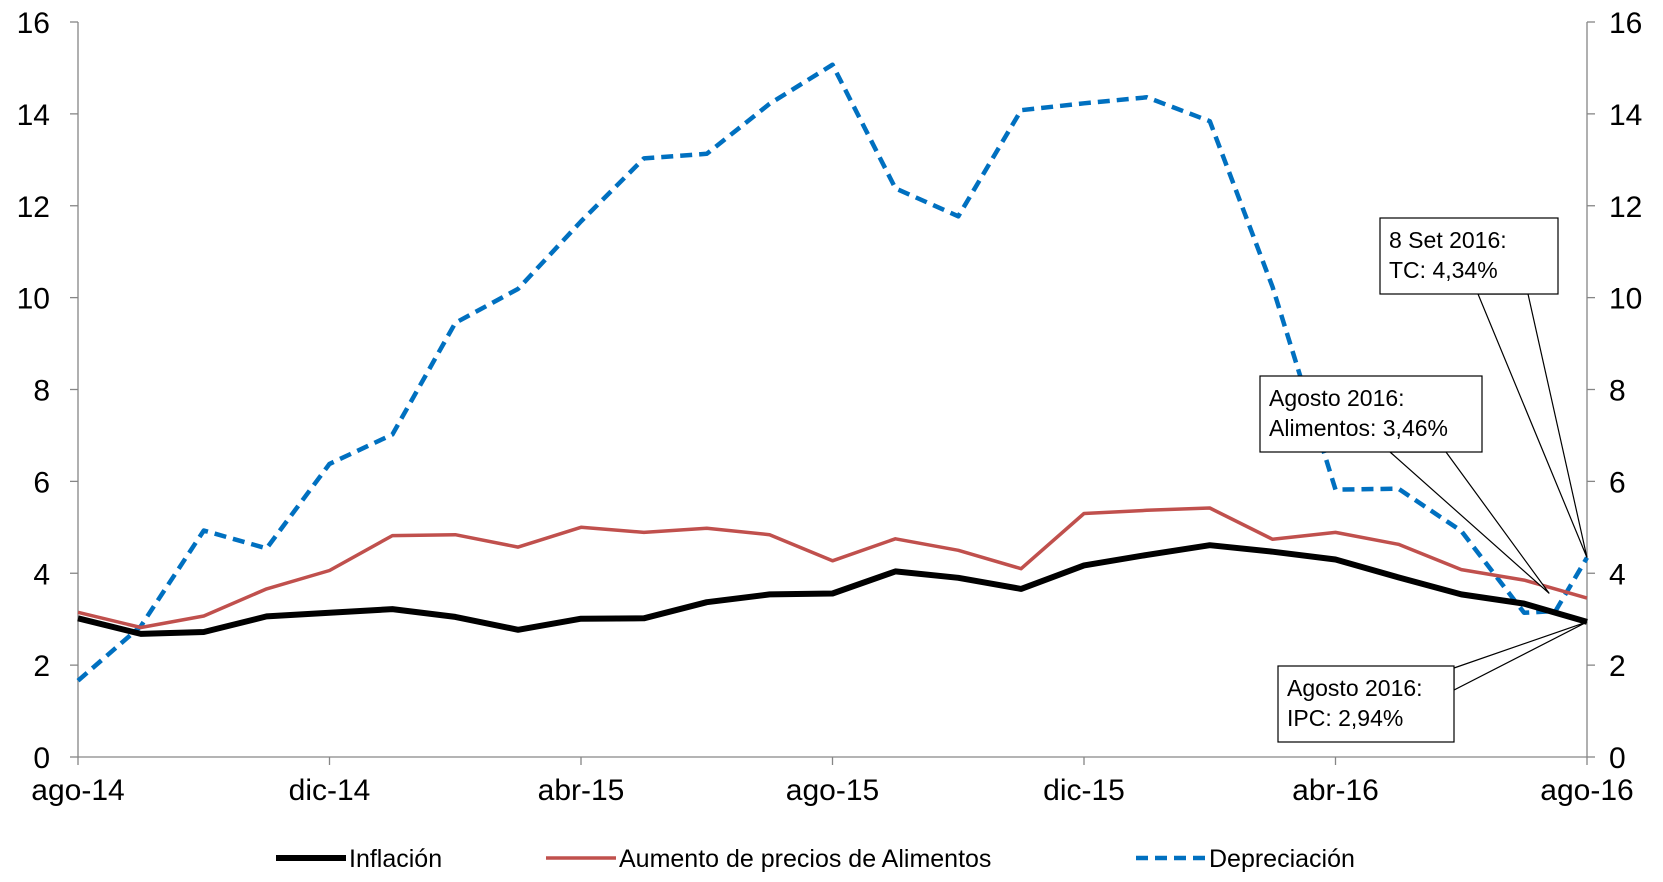 The width and height of the screenshot is (1663, 882). What do you see at coordinates (41, 482) in the screenshot?
I see `y-tick-label-left: 6` at bounding box center [41, 482].